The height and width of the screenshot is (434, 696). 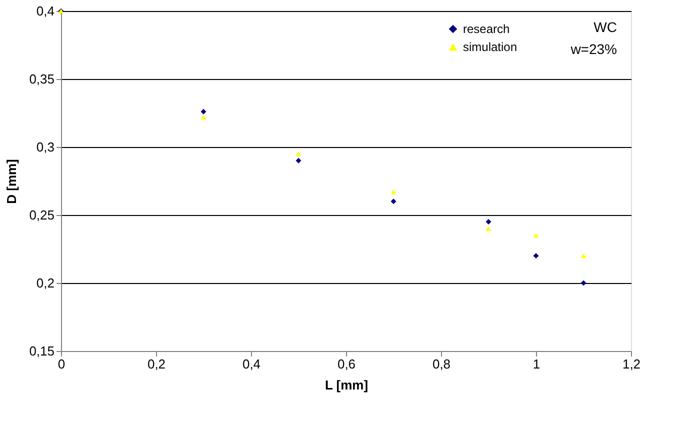 What do you see at coordinates (45, 283) in the screenshot?
I see `y-tick-label: 0,2` at bounding box center [45, 283].